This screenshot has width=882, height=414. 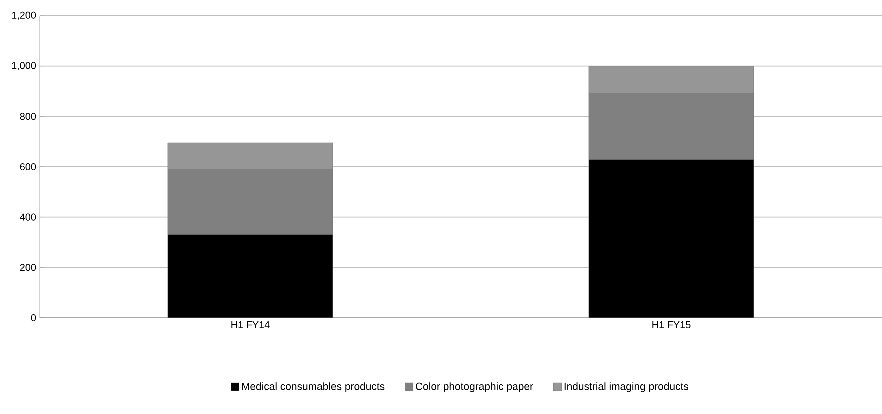 I want to click on y-tick-label: 200, so click(x=28, y=268).